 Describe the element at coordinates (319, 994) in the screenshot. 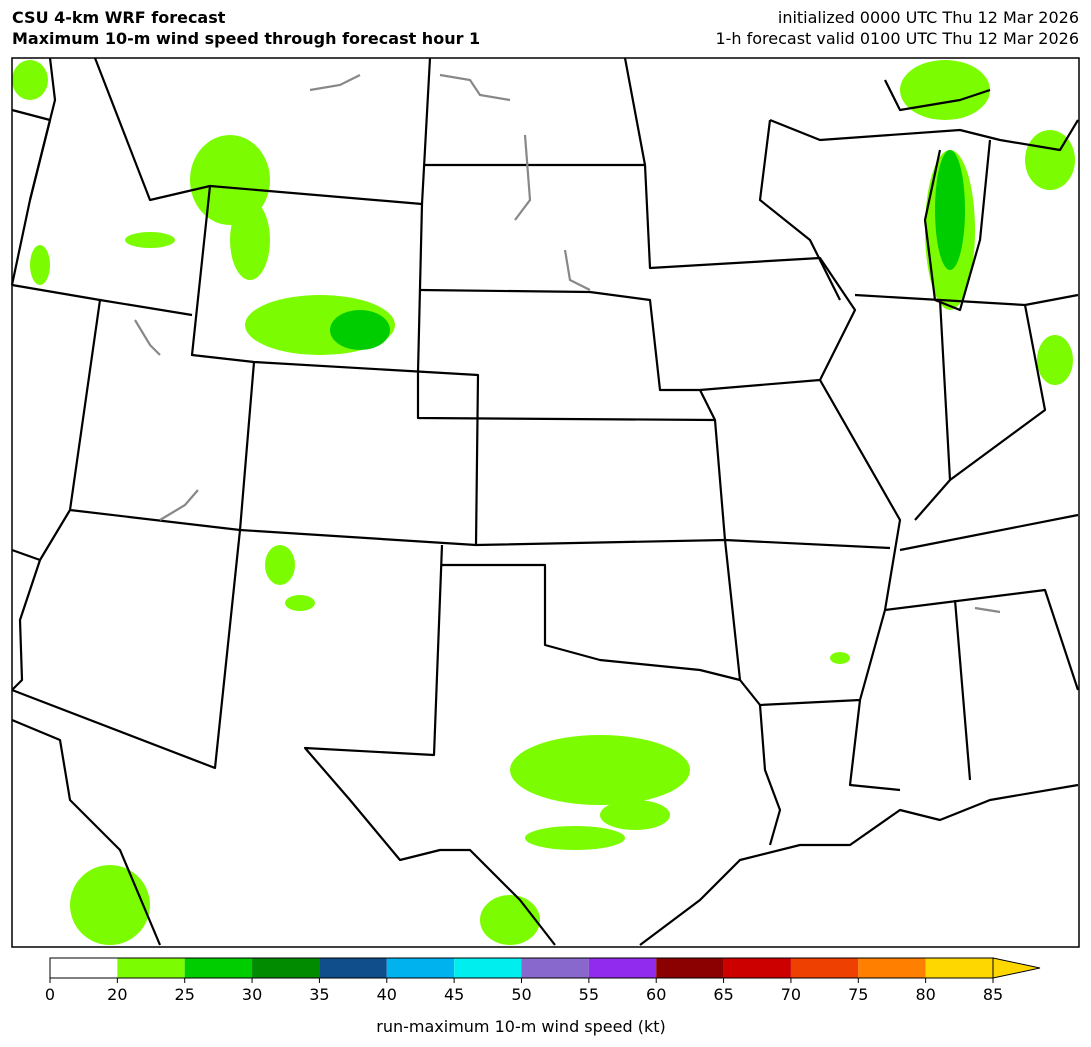

I see `colorbar-tick-label: 35` at that location.